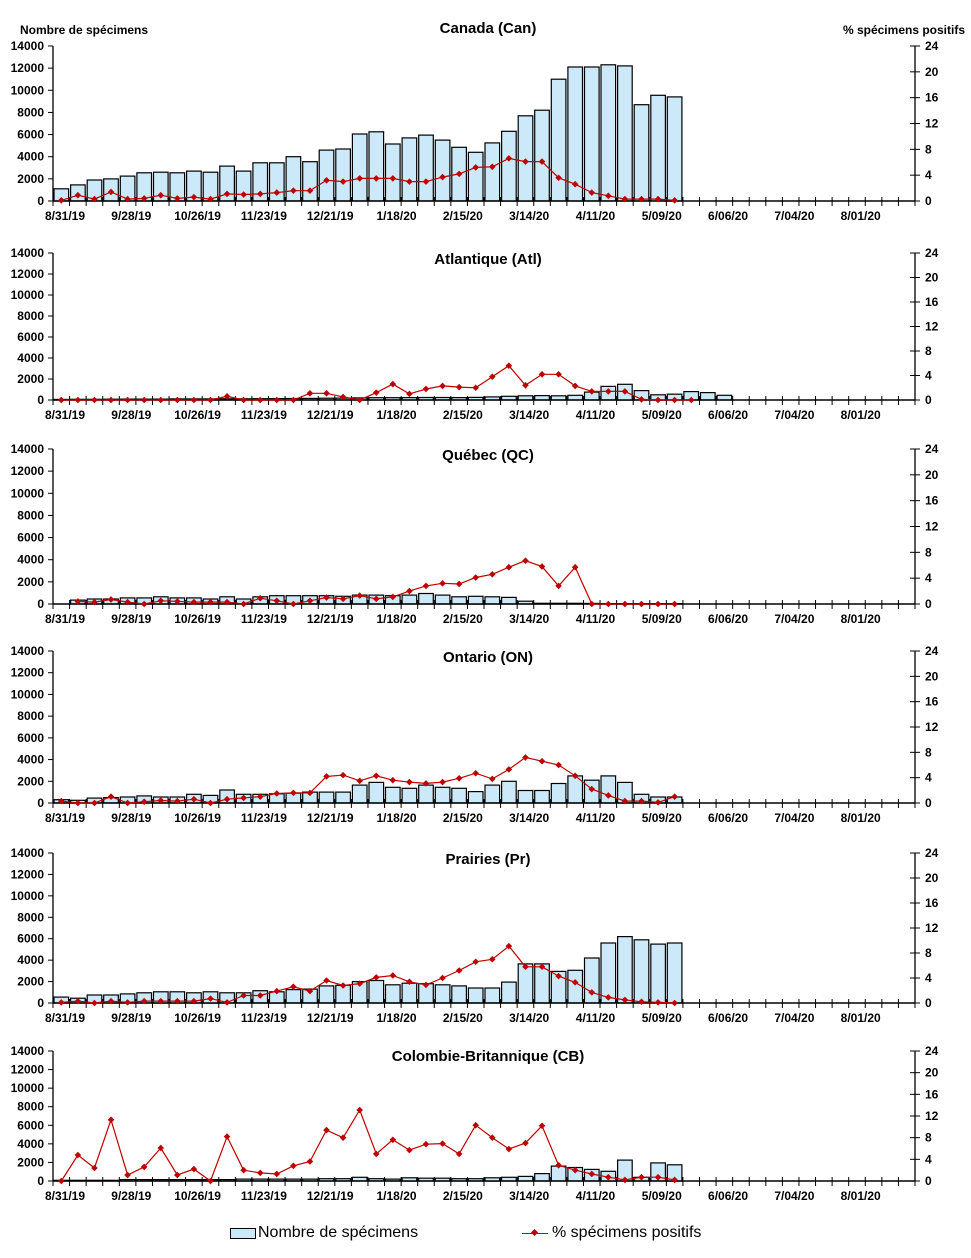 Image resolution: width=971 pixels, height=1258 pixels. What do you see at coordinates (627, 1232) in the screenshot?
I see `legend-label-percent: % spécimens positifs` at bounding box center [627, 1232].